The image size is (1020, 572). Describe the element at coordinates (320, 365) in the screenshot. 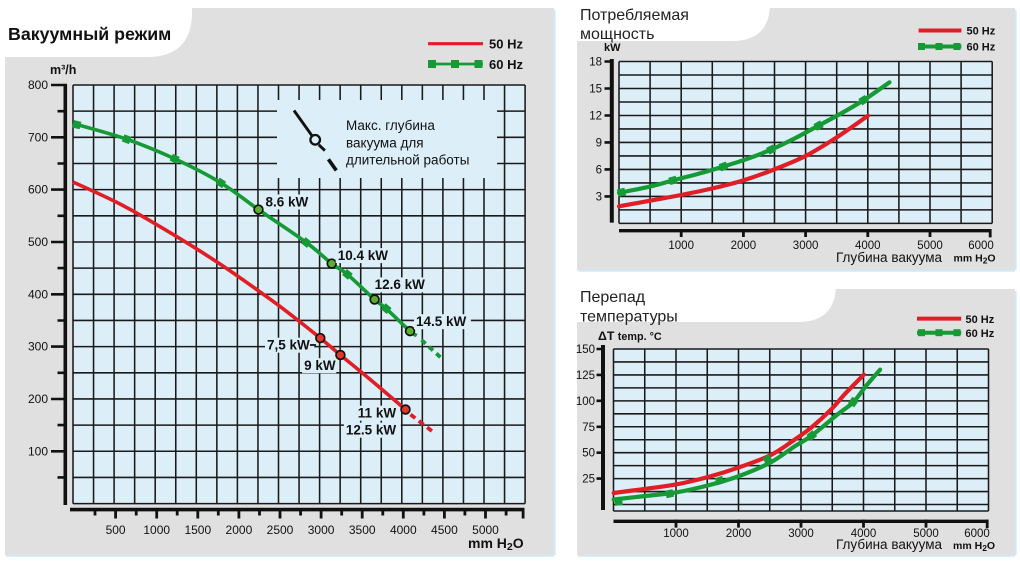

I see `svg-text: 9 kW` at that location.